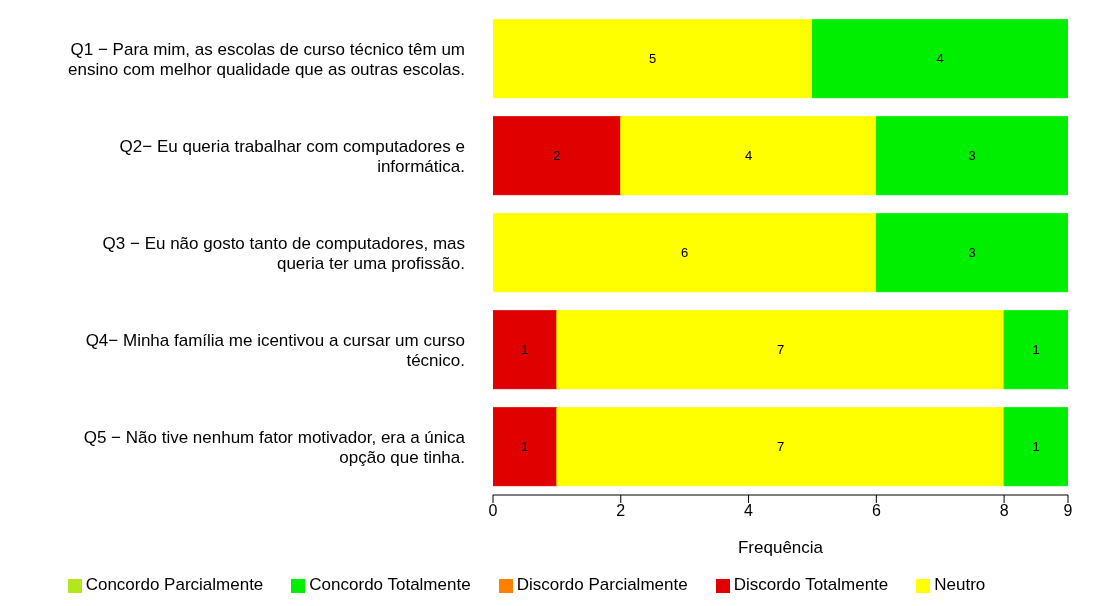 Image resolution: width=1116 pixels, height=606 pixels. Describe the element at coordinates (266, 58) in the screenshot. I see `y-tick-label: Q1 − Para mim, as escolas de curso técnico têm um ensino com melhor qualidade que as outras escolas.` at that location.